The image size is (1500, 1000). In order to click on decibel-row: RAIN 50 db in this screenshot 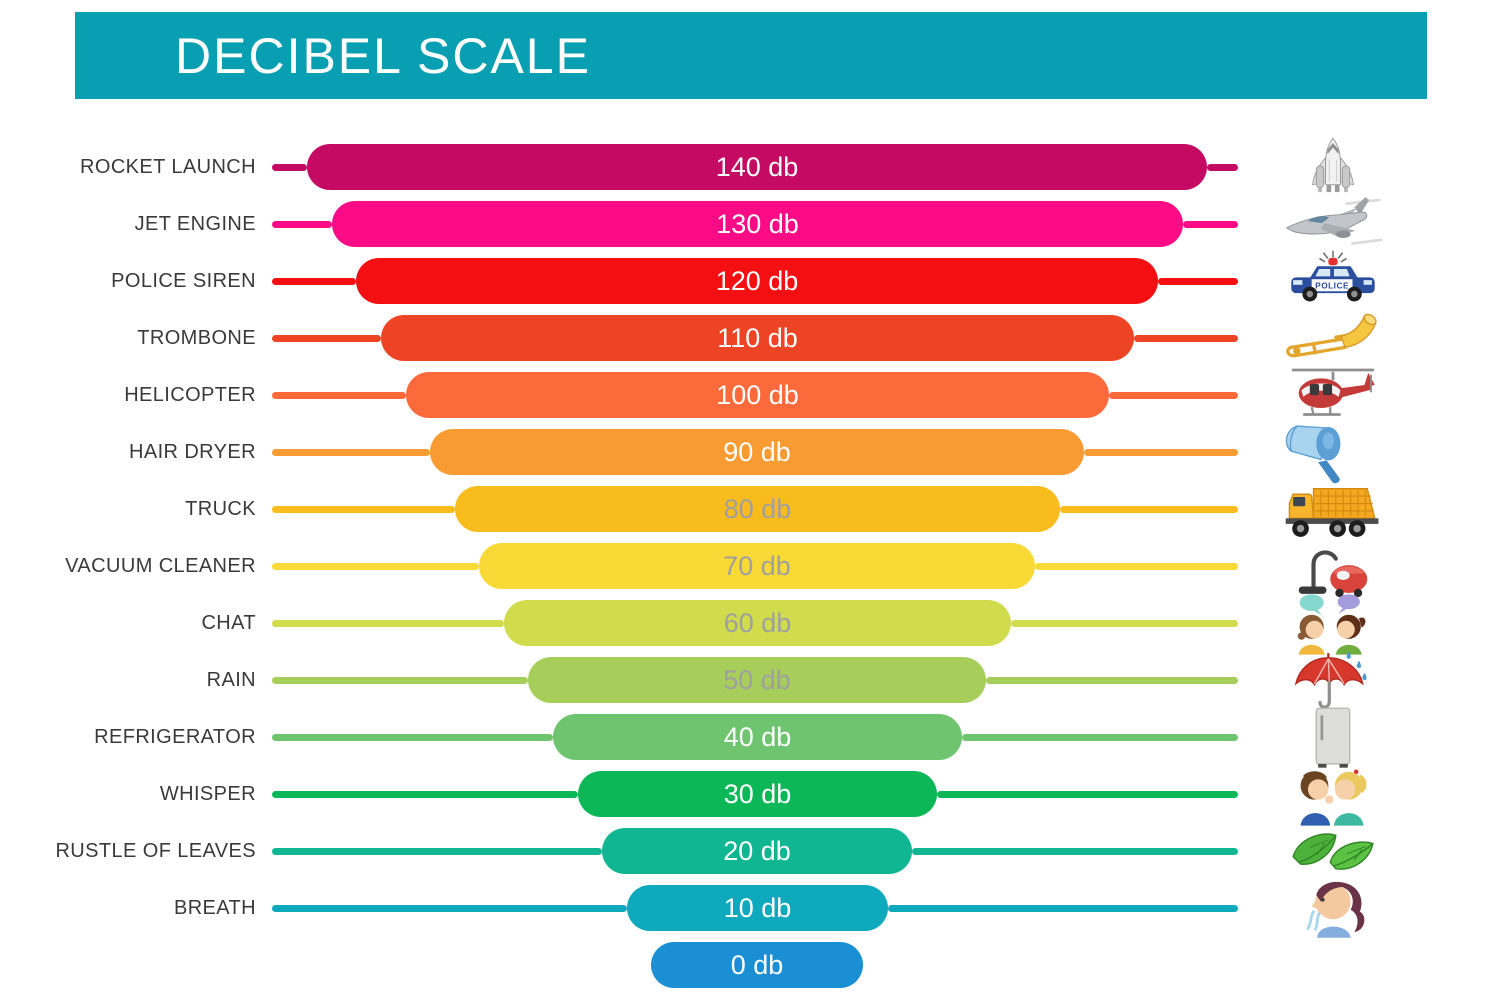, I will do `click(750, 680)`.